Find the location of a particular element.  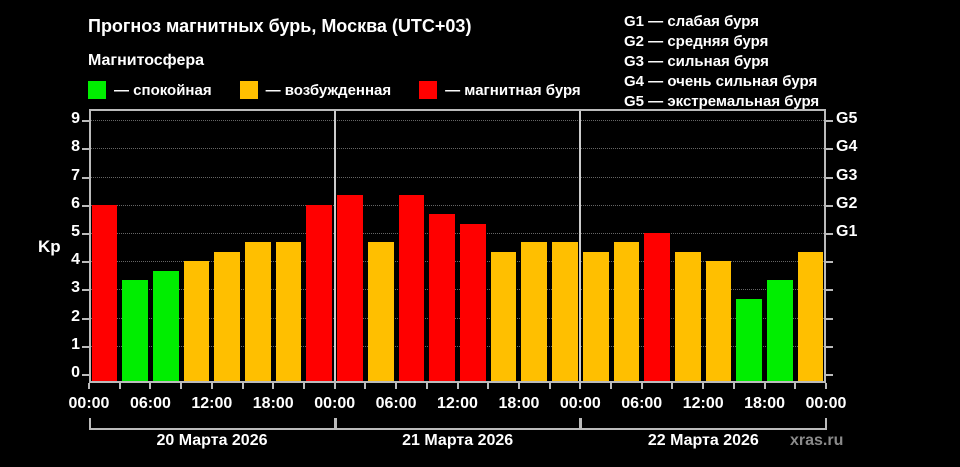

y-axis-label: Kp is located at coordinates (49, 246).